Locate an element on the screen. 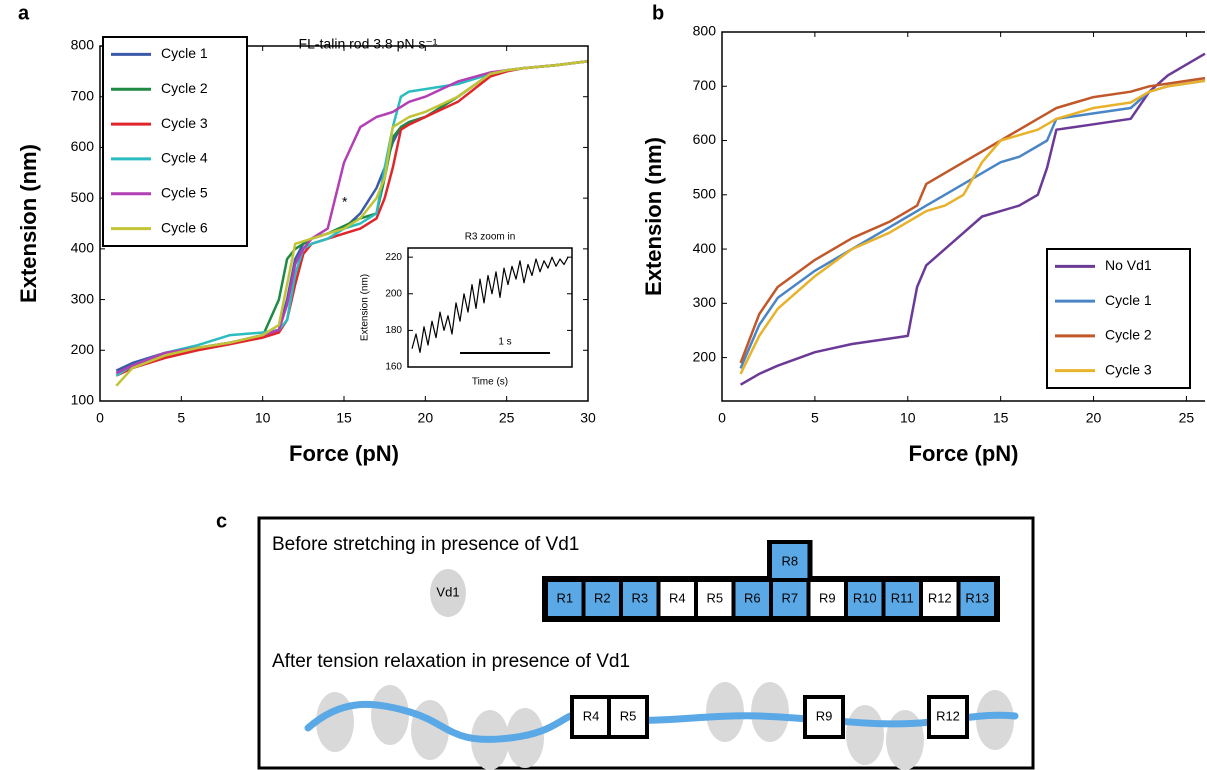  legend-label: Cycle 4 is located at coordinates (184, 158).